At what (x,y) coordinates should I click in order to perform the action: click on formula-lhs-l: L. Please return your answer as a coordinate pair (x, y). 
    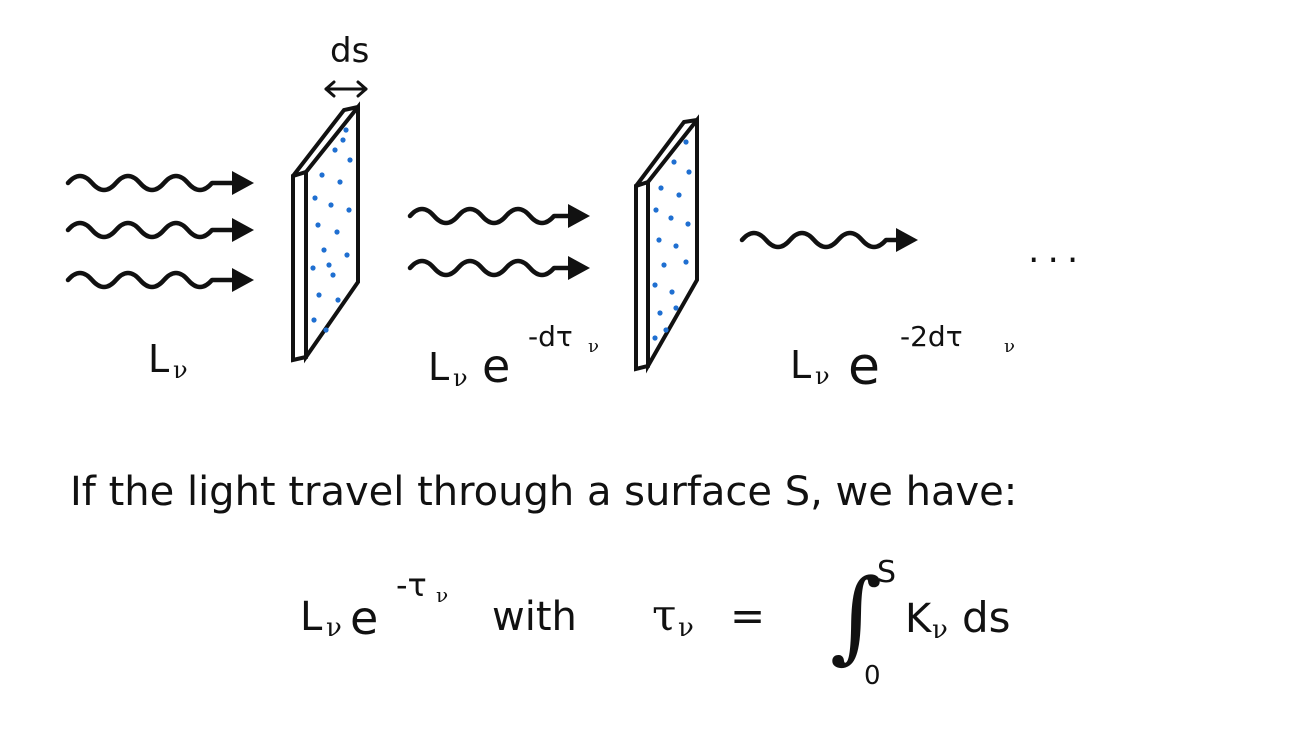
    Looking at the image, I should click on (311, 617).